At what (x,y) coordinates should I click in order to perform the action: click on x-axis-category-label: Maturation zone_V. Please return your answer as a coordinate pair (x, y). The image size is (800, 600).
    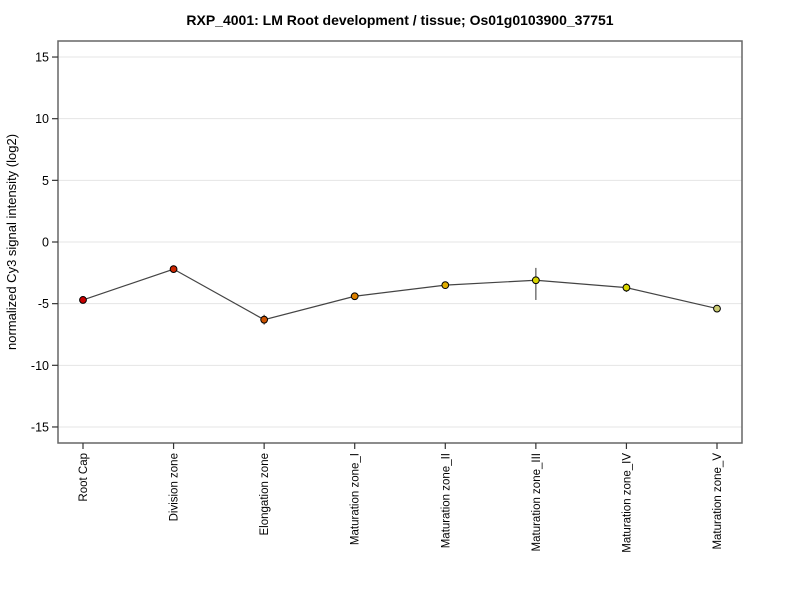
    Looking at the image, I should click on (718, 501).